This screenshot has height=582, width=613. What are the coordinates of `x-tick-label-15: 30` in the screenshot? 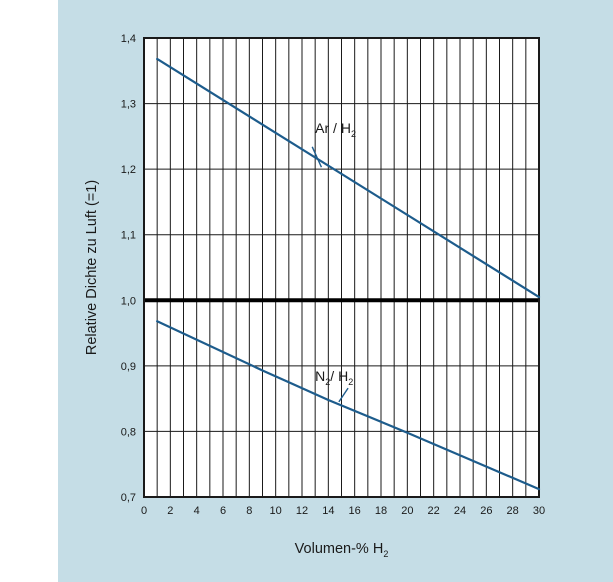 It's located at (539, 511).